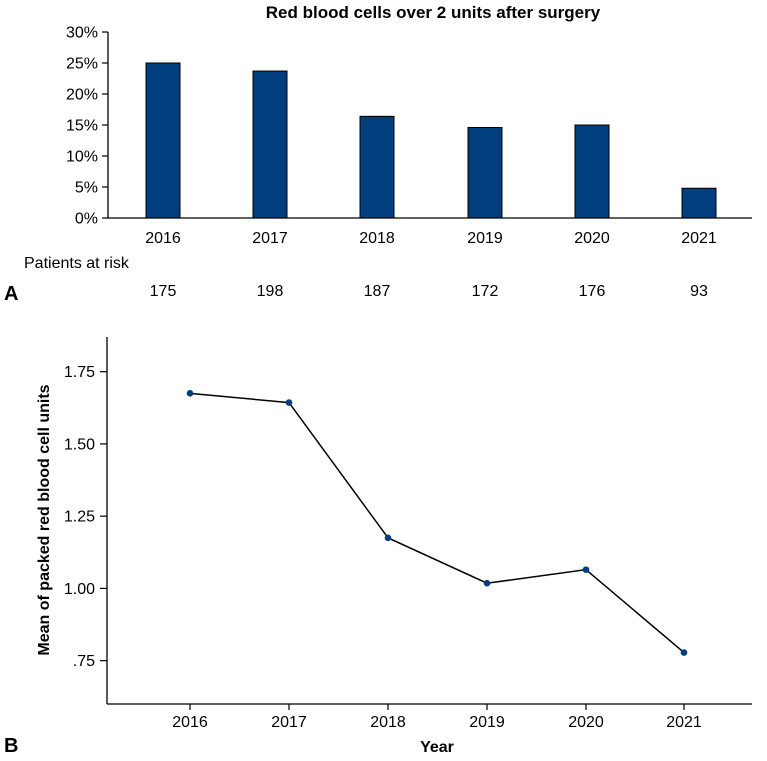 The image size is (767, 761). Describe the element at coordinates (485, 238) in the screenshot. I see `chart-a-x-tick-label: 2019` at that location.